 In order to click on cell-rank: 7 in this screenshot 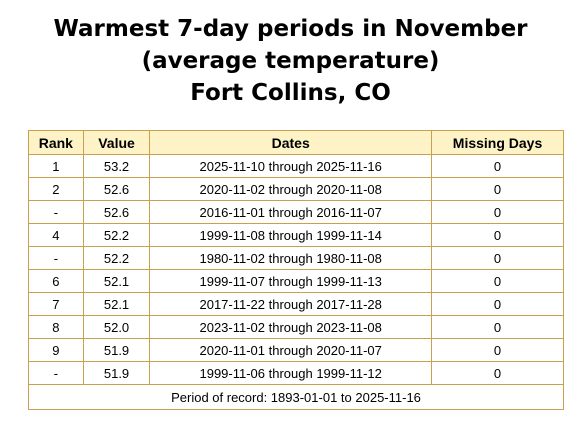, I will do `click(56, 304)`.